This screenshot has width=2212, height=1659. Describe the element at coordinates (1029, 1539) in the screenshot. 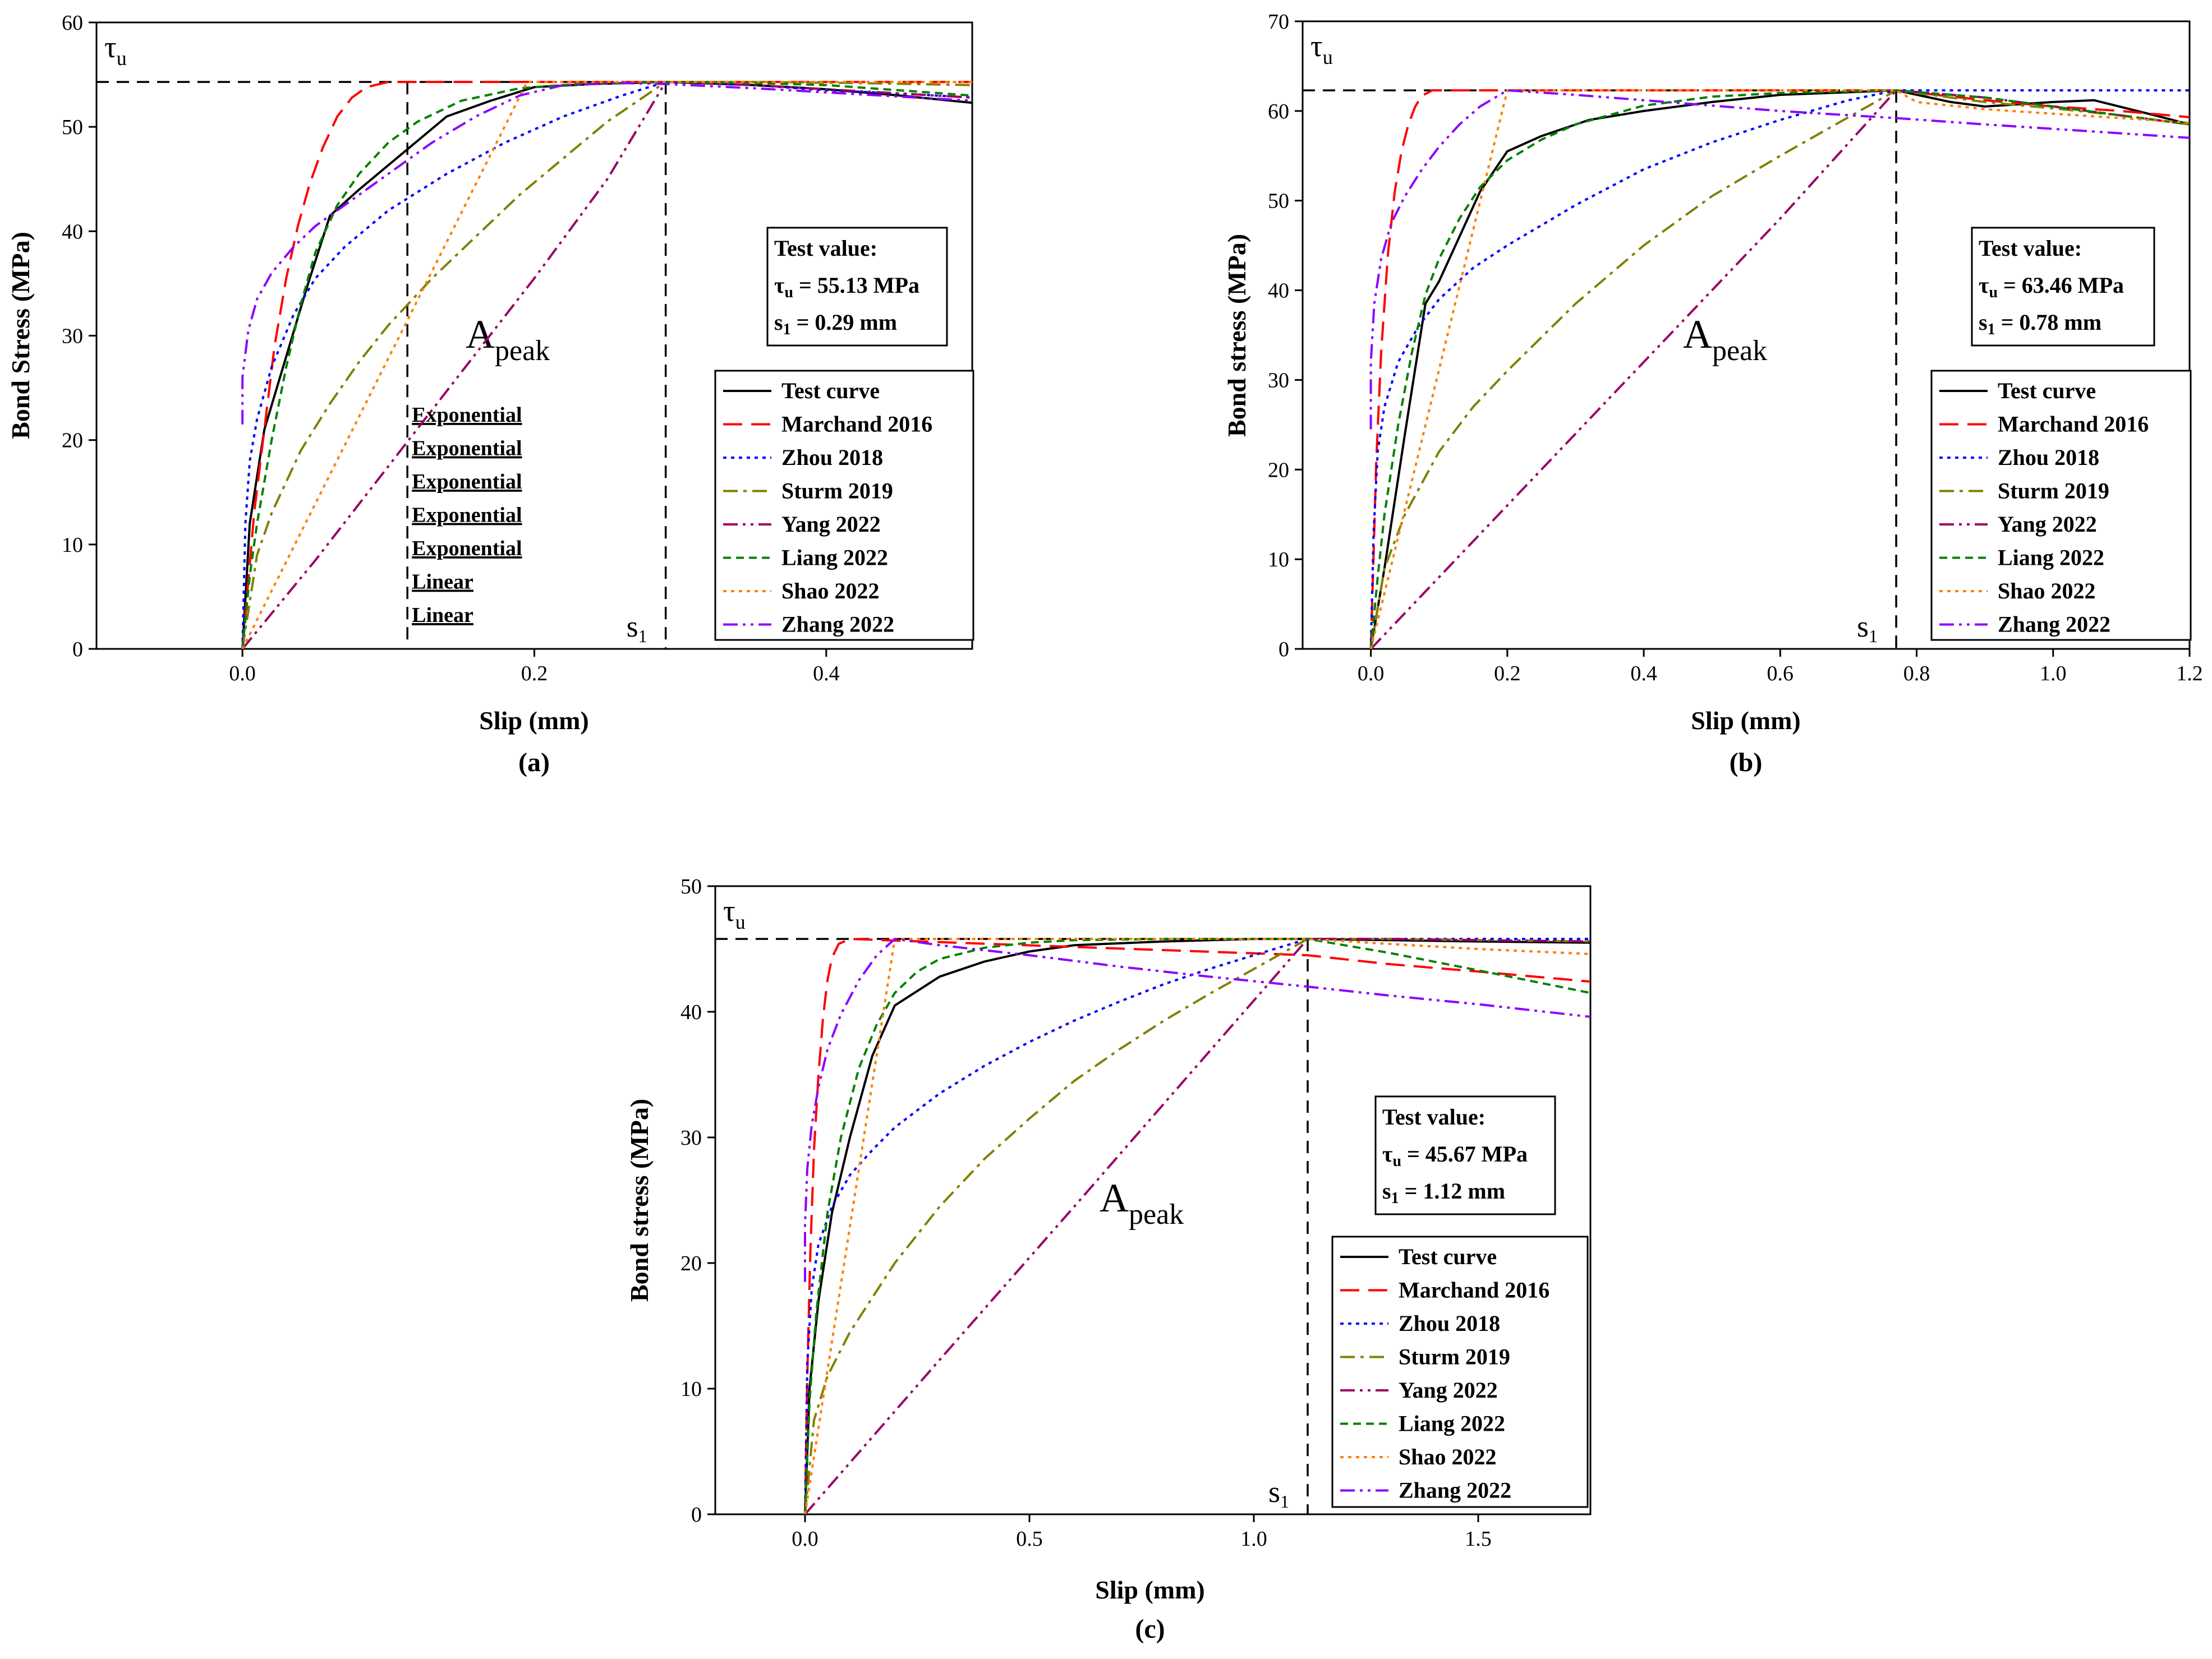

I see `x-tick-label: 0.5` at that location.